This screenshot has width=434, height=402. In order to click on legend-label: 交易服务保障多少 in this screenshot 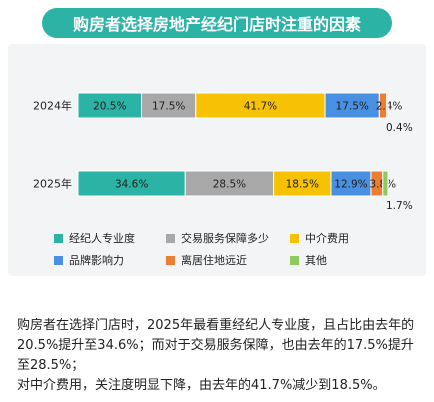, I will do `click(225, 238)`.